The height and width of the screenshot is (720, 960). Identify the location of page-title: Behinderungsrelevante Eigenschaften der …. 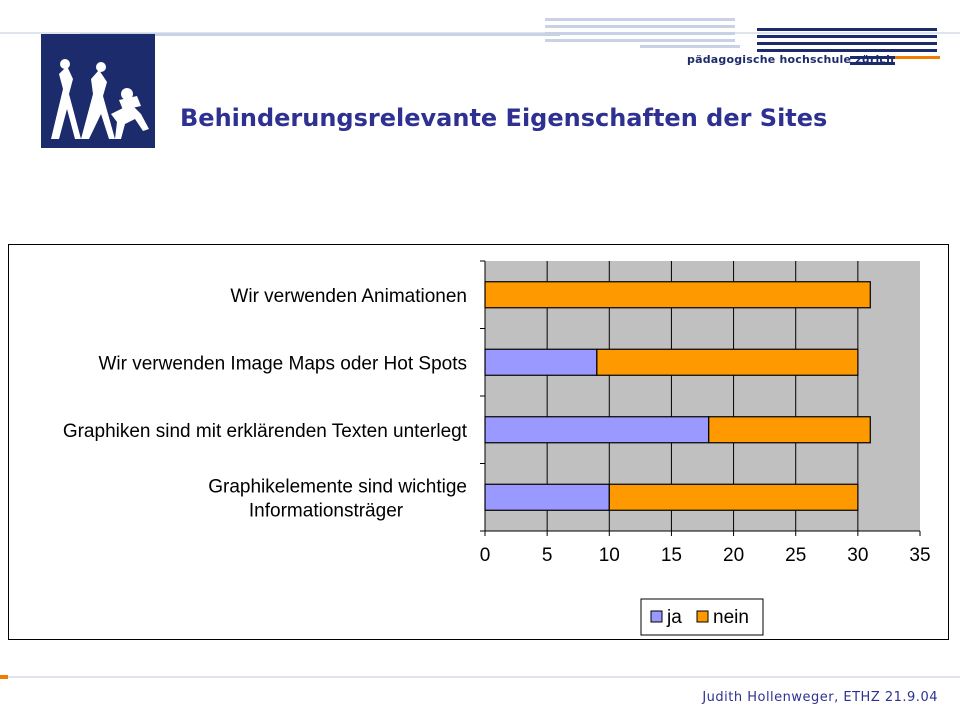
(504, 118).